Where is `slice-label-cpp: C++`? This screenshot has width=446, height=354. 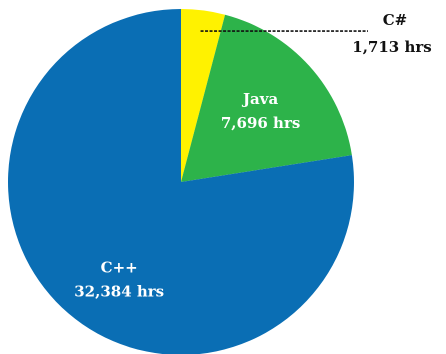 slice-label-cpp: C++ is located at coordinates (119, 267).